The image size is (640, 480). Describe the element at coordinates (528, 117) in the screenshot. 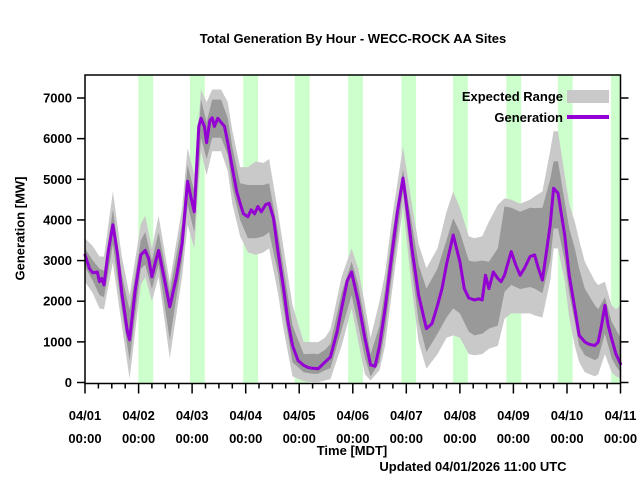

I see `legend-label-generation: Generation` at that location.